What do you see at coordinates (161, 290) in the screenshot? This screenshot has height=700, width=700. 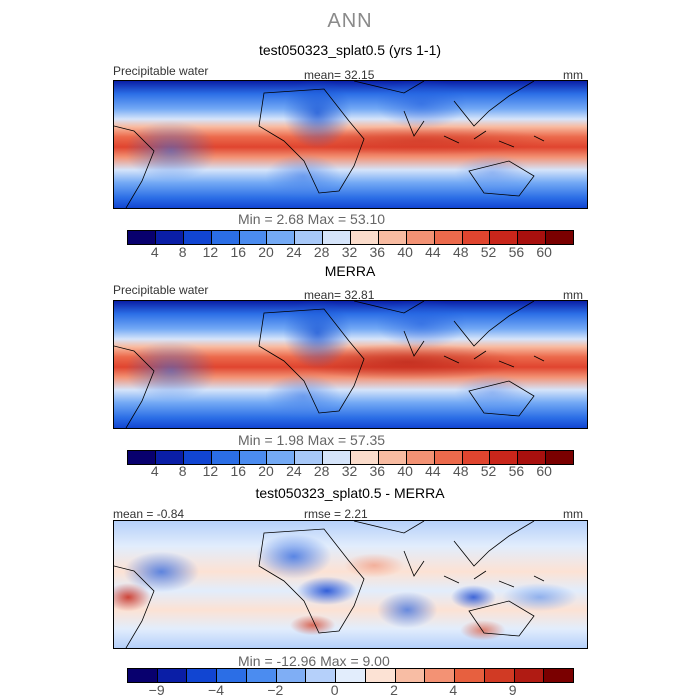 I see `panel-2-variable-label: Precipitable water` at bounding box center [161, 290].